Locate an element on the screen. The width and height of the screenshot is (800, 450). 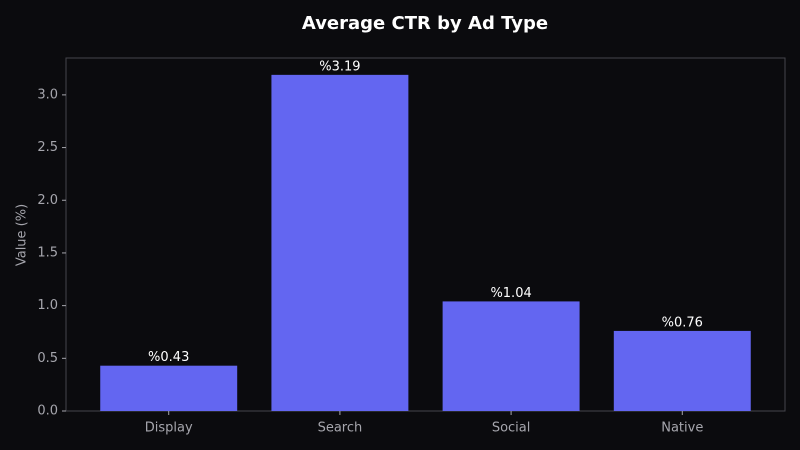
value-label: %1.04 is located at coordinates (510, 293).